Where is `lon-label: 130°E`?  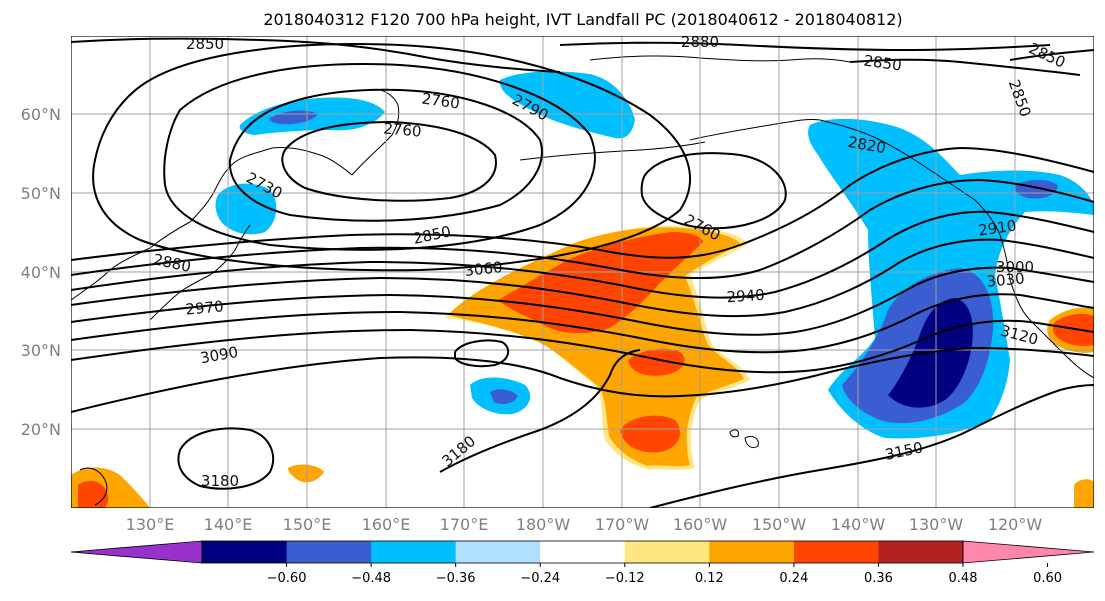
lon-label: 130°E is located at coordinates (150, 524).